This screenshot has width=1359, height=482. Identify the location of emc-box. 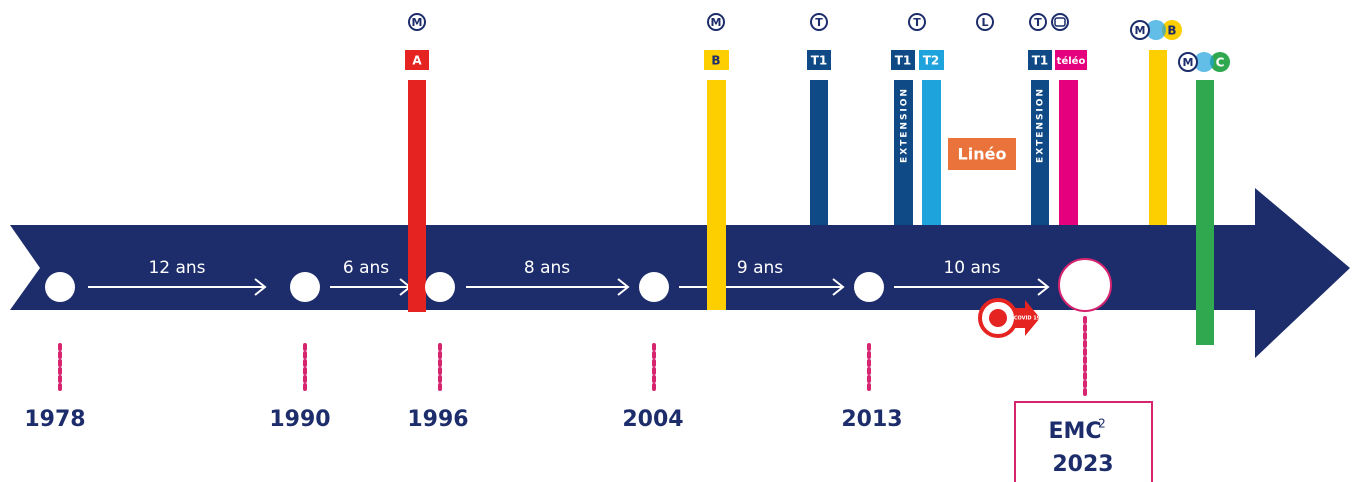
(1083, 441).